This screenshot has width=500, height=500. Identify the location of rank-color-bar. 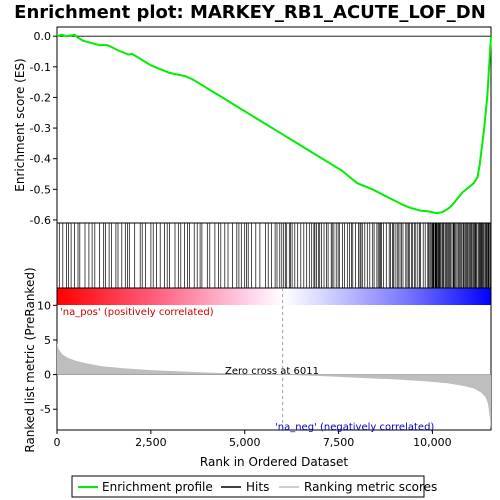
(274, 296).